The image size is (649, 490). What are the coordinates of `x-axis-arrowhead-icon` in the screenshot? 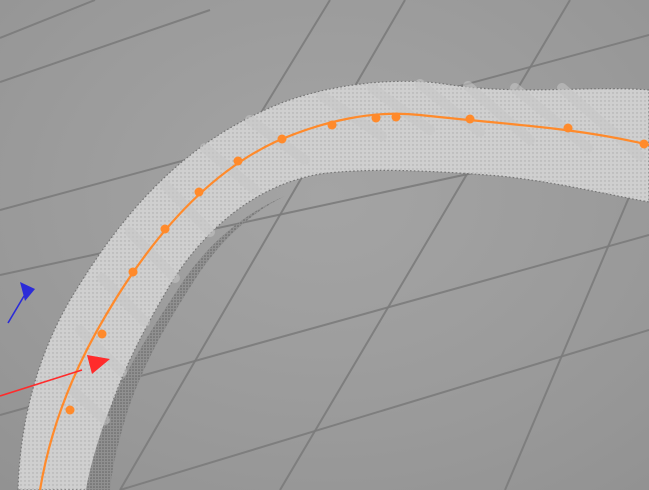 It's located at (98, 364).